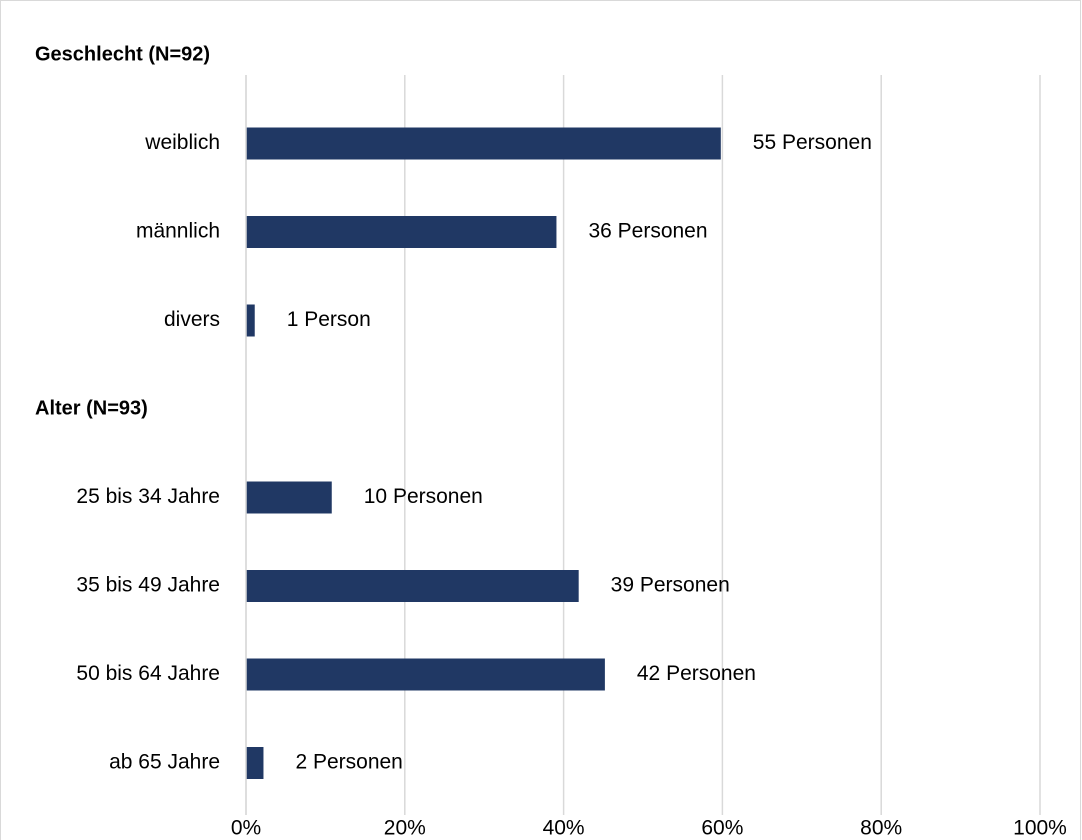 This screenshot has height=840, width=1082. What do you see at coordinates (178, 231) in the screenshot?
I see `y-tick-label: männlich` at bounding box center [178, 231].